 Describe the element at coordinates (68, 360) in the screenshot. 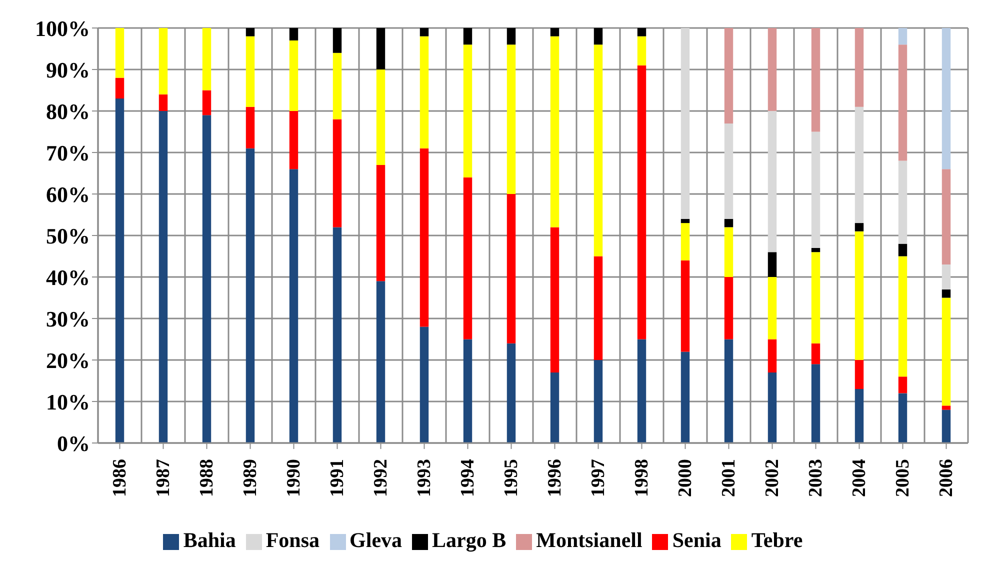

I see `y-tick-label: 20%` at that location.